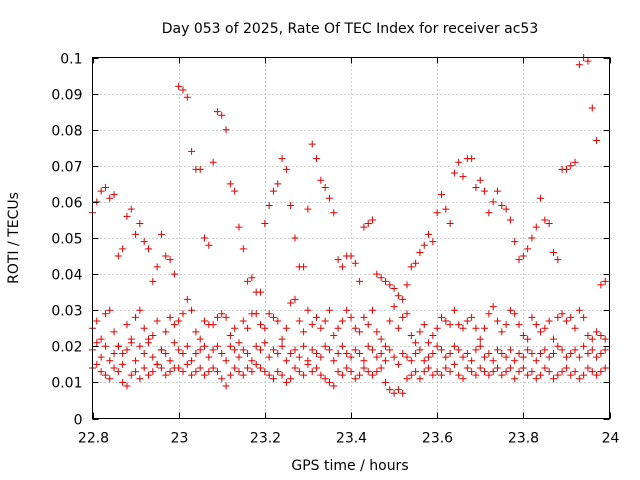 Image resolution: width=640 pixels, height=480 pixels. I want to click on x-tick-label: 24, so click(611, 439).